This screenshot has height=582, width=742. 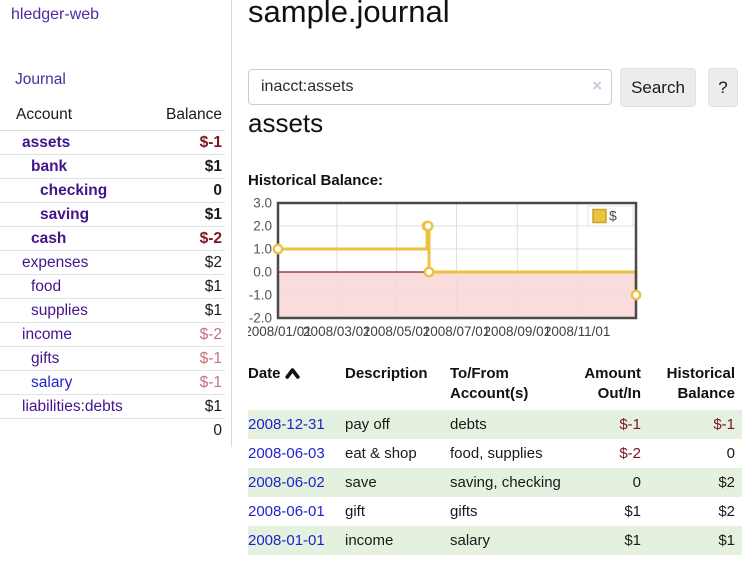 I want to click on account-row: liabilities:debts $1, so click(x=112, y=406).